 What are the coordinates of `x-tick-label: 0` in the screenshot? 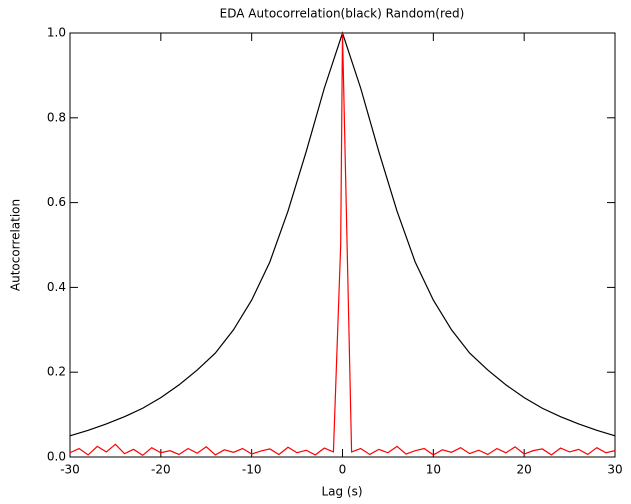 It's located at (343, 470).